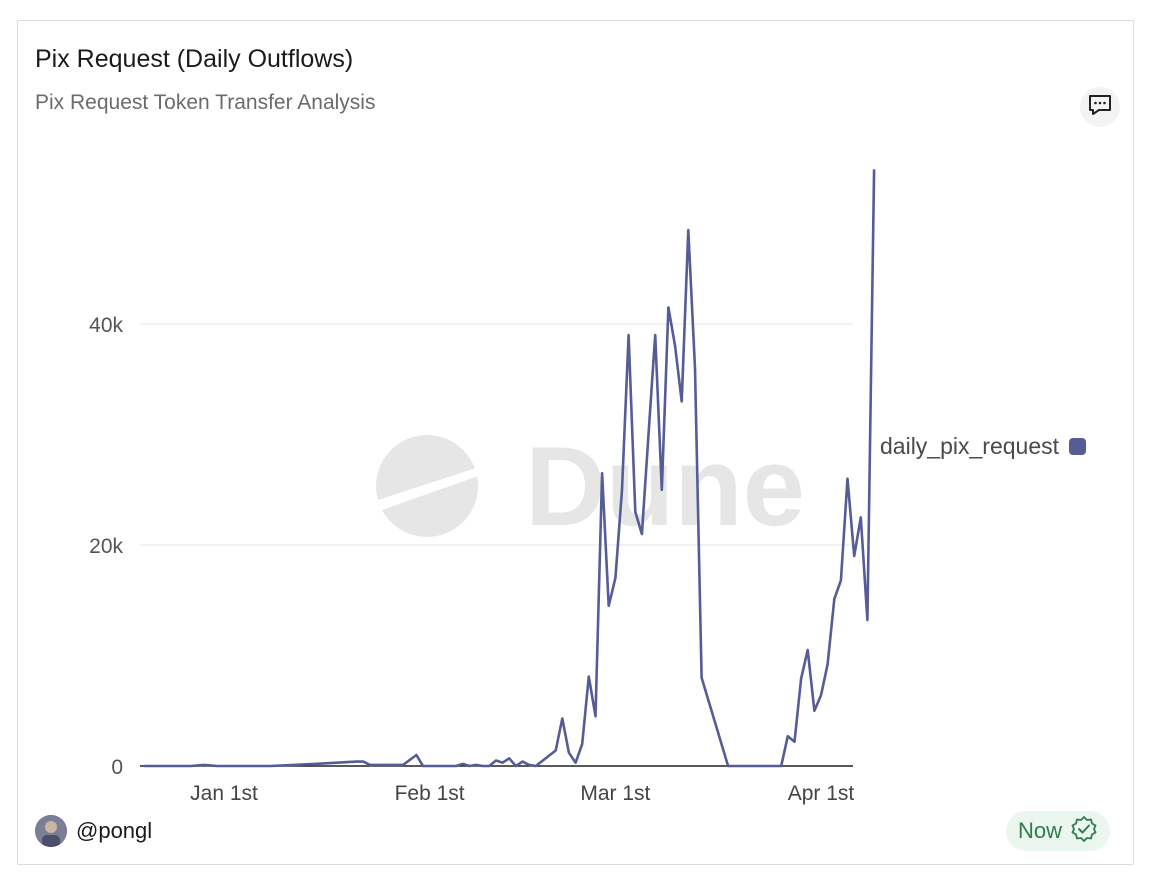  I want to click on y-tick-label: 0, so click(117, 767).